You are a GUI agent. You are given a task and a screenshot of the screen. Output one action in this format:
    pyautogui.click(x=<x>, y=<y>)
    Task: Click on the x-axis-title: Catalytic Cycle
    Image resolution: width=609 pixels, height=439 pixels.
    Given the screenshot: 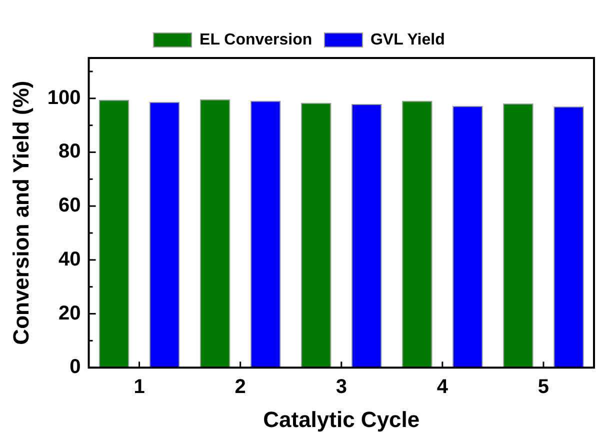 What is the action you would take?
    pyautogui.click(x=341, y=419)
    